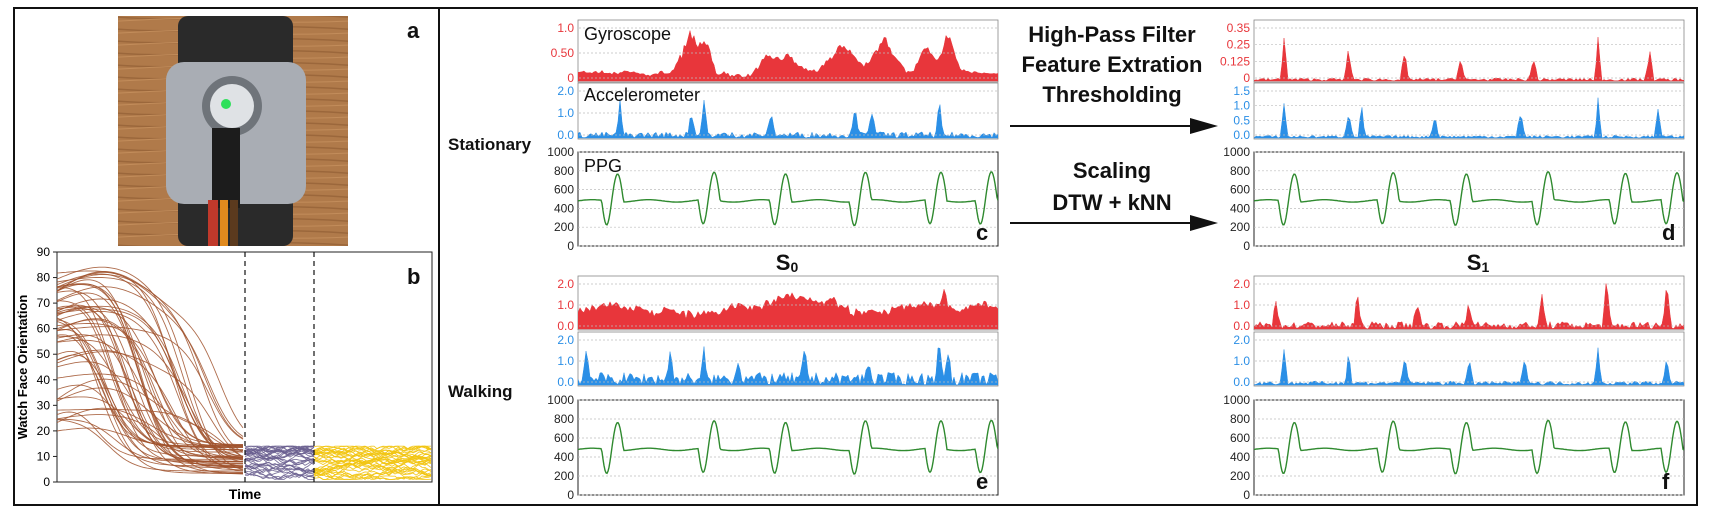 This screenshot has width=1711, height=516. What do you see at coordinates (413, 276) in the screenshot?
I see `panel-letter-b: b` at bounding box center [413, 276].